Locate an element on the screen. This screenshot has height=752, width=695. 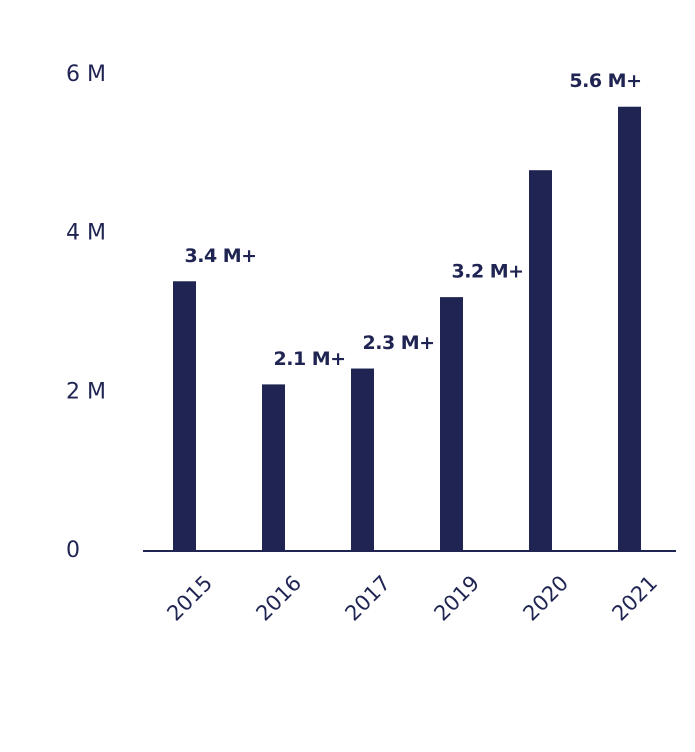
value-label: 3.2 M+ is located at coordinates (488, 272).